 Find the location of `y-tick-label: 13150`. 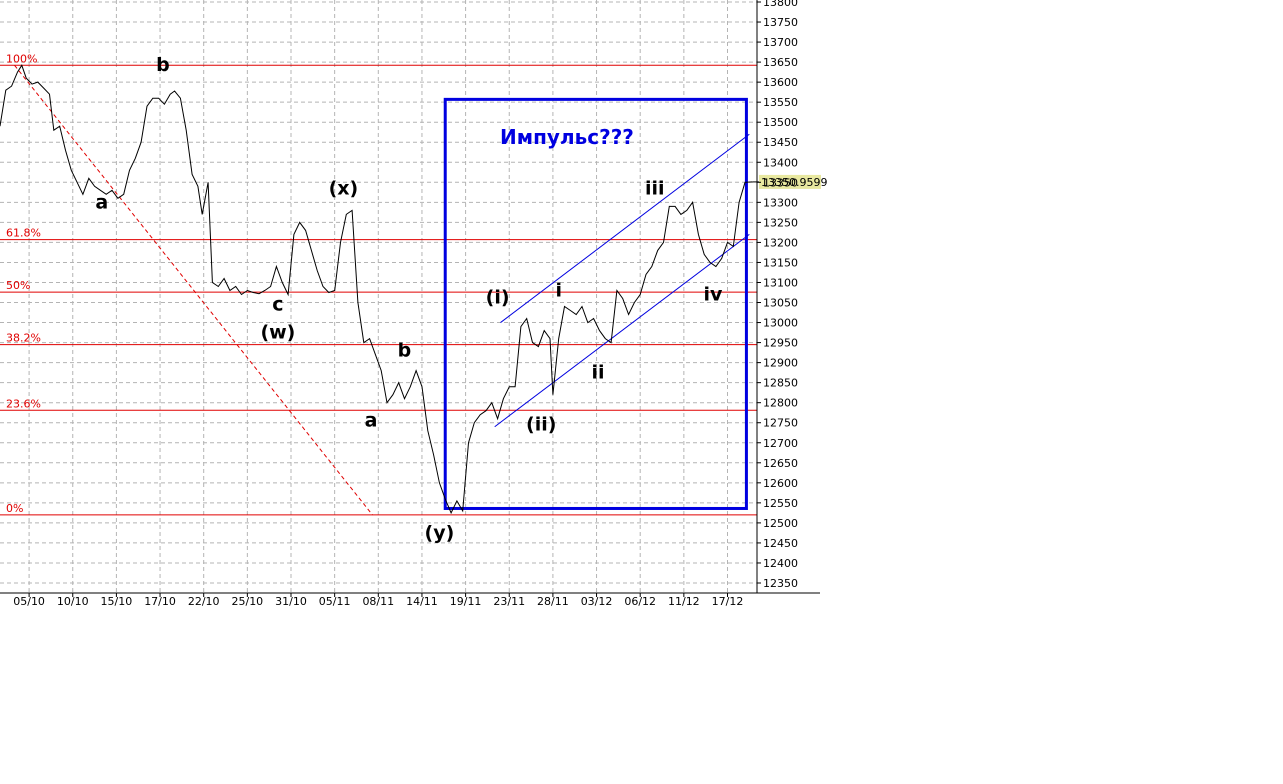

y-tick-label: 13150 is located at coordinates (780, 262).